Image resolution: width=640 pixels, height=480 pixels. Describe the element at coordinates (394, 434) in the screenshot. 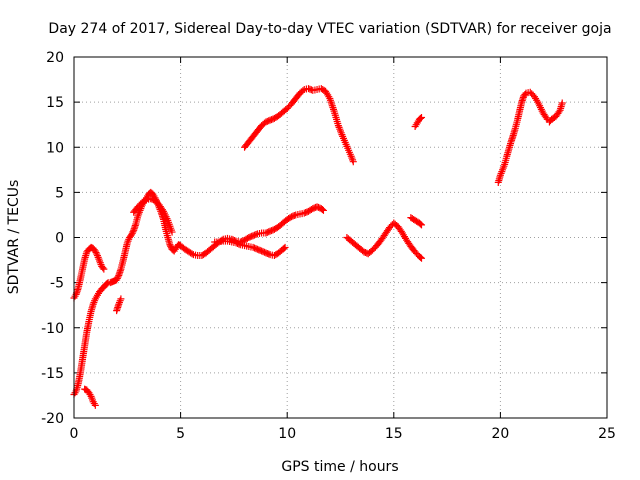

I see `x-tick-label: 15` at that location.